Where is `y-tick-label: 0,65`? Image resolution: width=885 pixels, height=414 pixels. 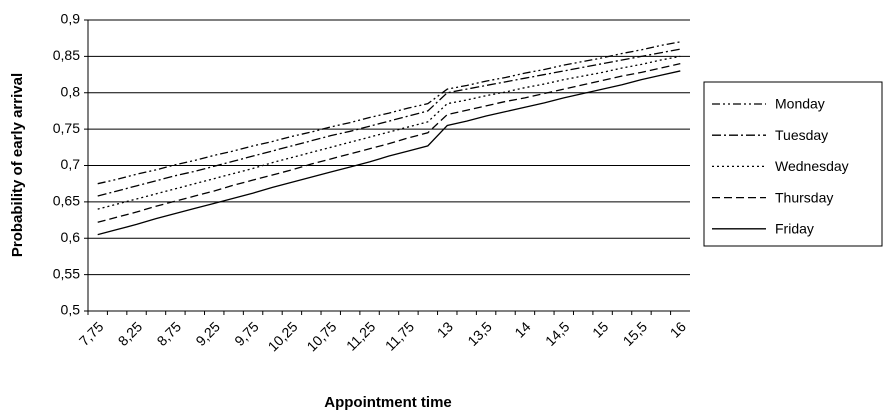 y-tick-label: 0,65 is located at coordinates (66, 201).